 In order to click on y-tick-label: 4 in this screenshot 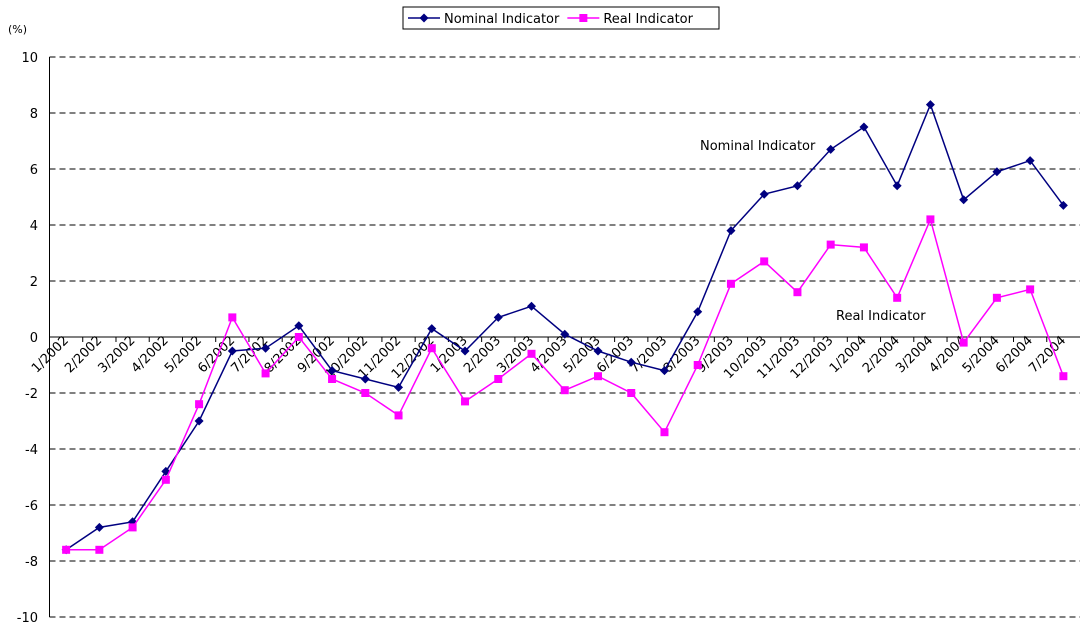, I will do `click(34, 226)`.